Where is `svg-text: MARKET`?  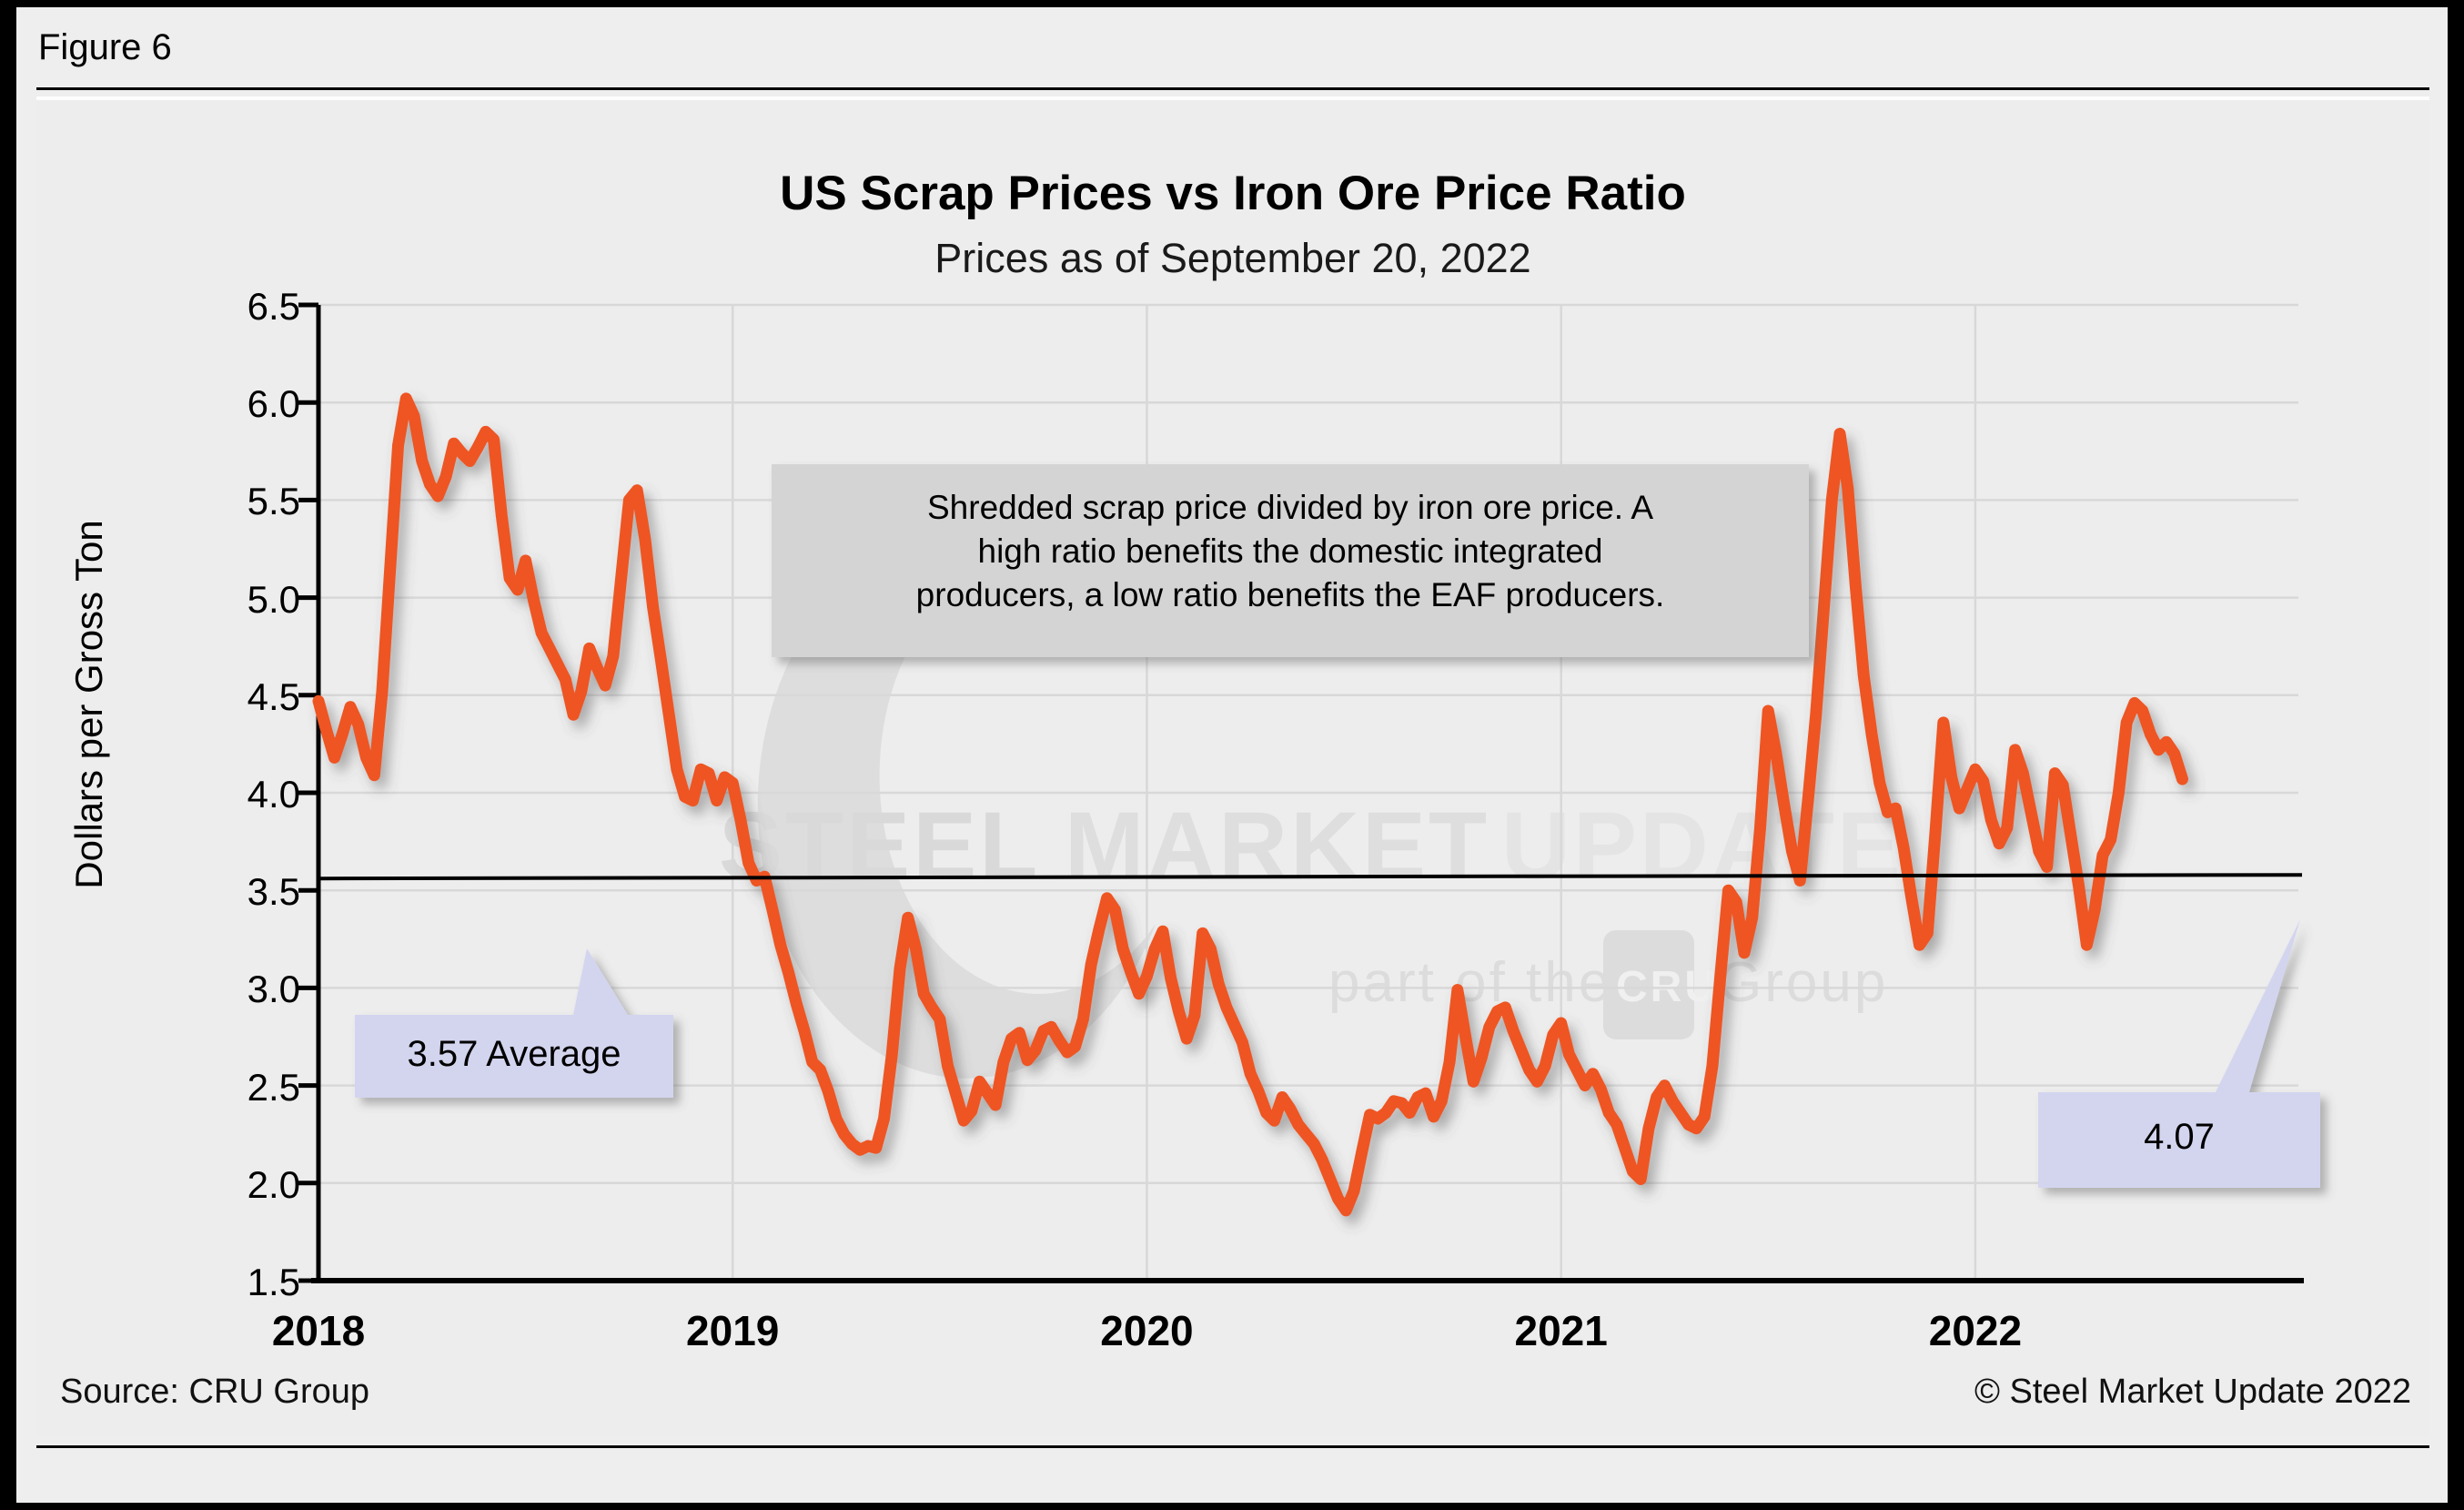
svg-text: MARKET is located at coordinates (1277, 846).